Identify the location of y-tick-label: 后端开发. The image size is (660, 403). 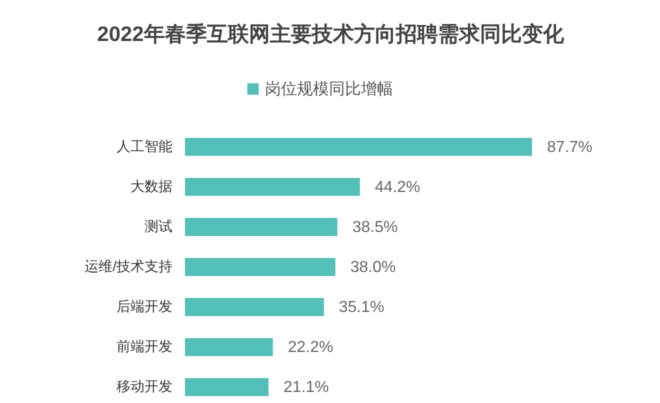
(144, 306).